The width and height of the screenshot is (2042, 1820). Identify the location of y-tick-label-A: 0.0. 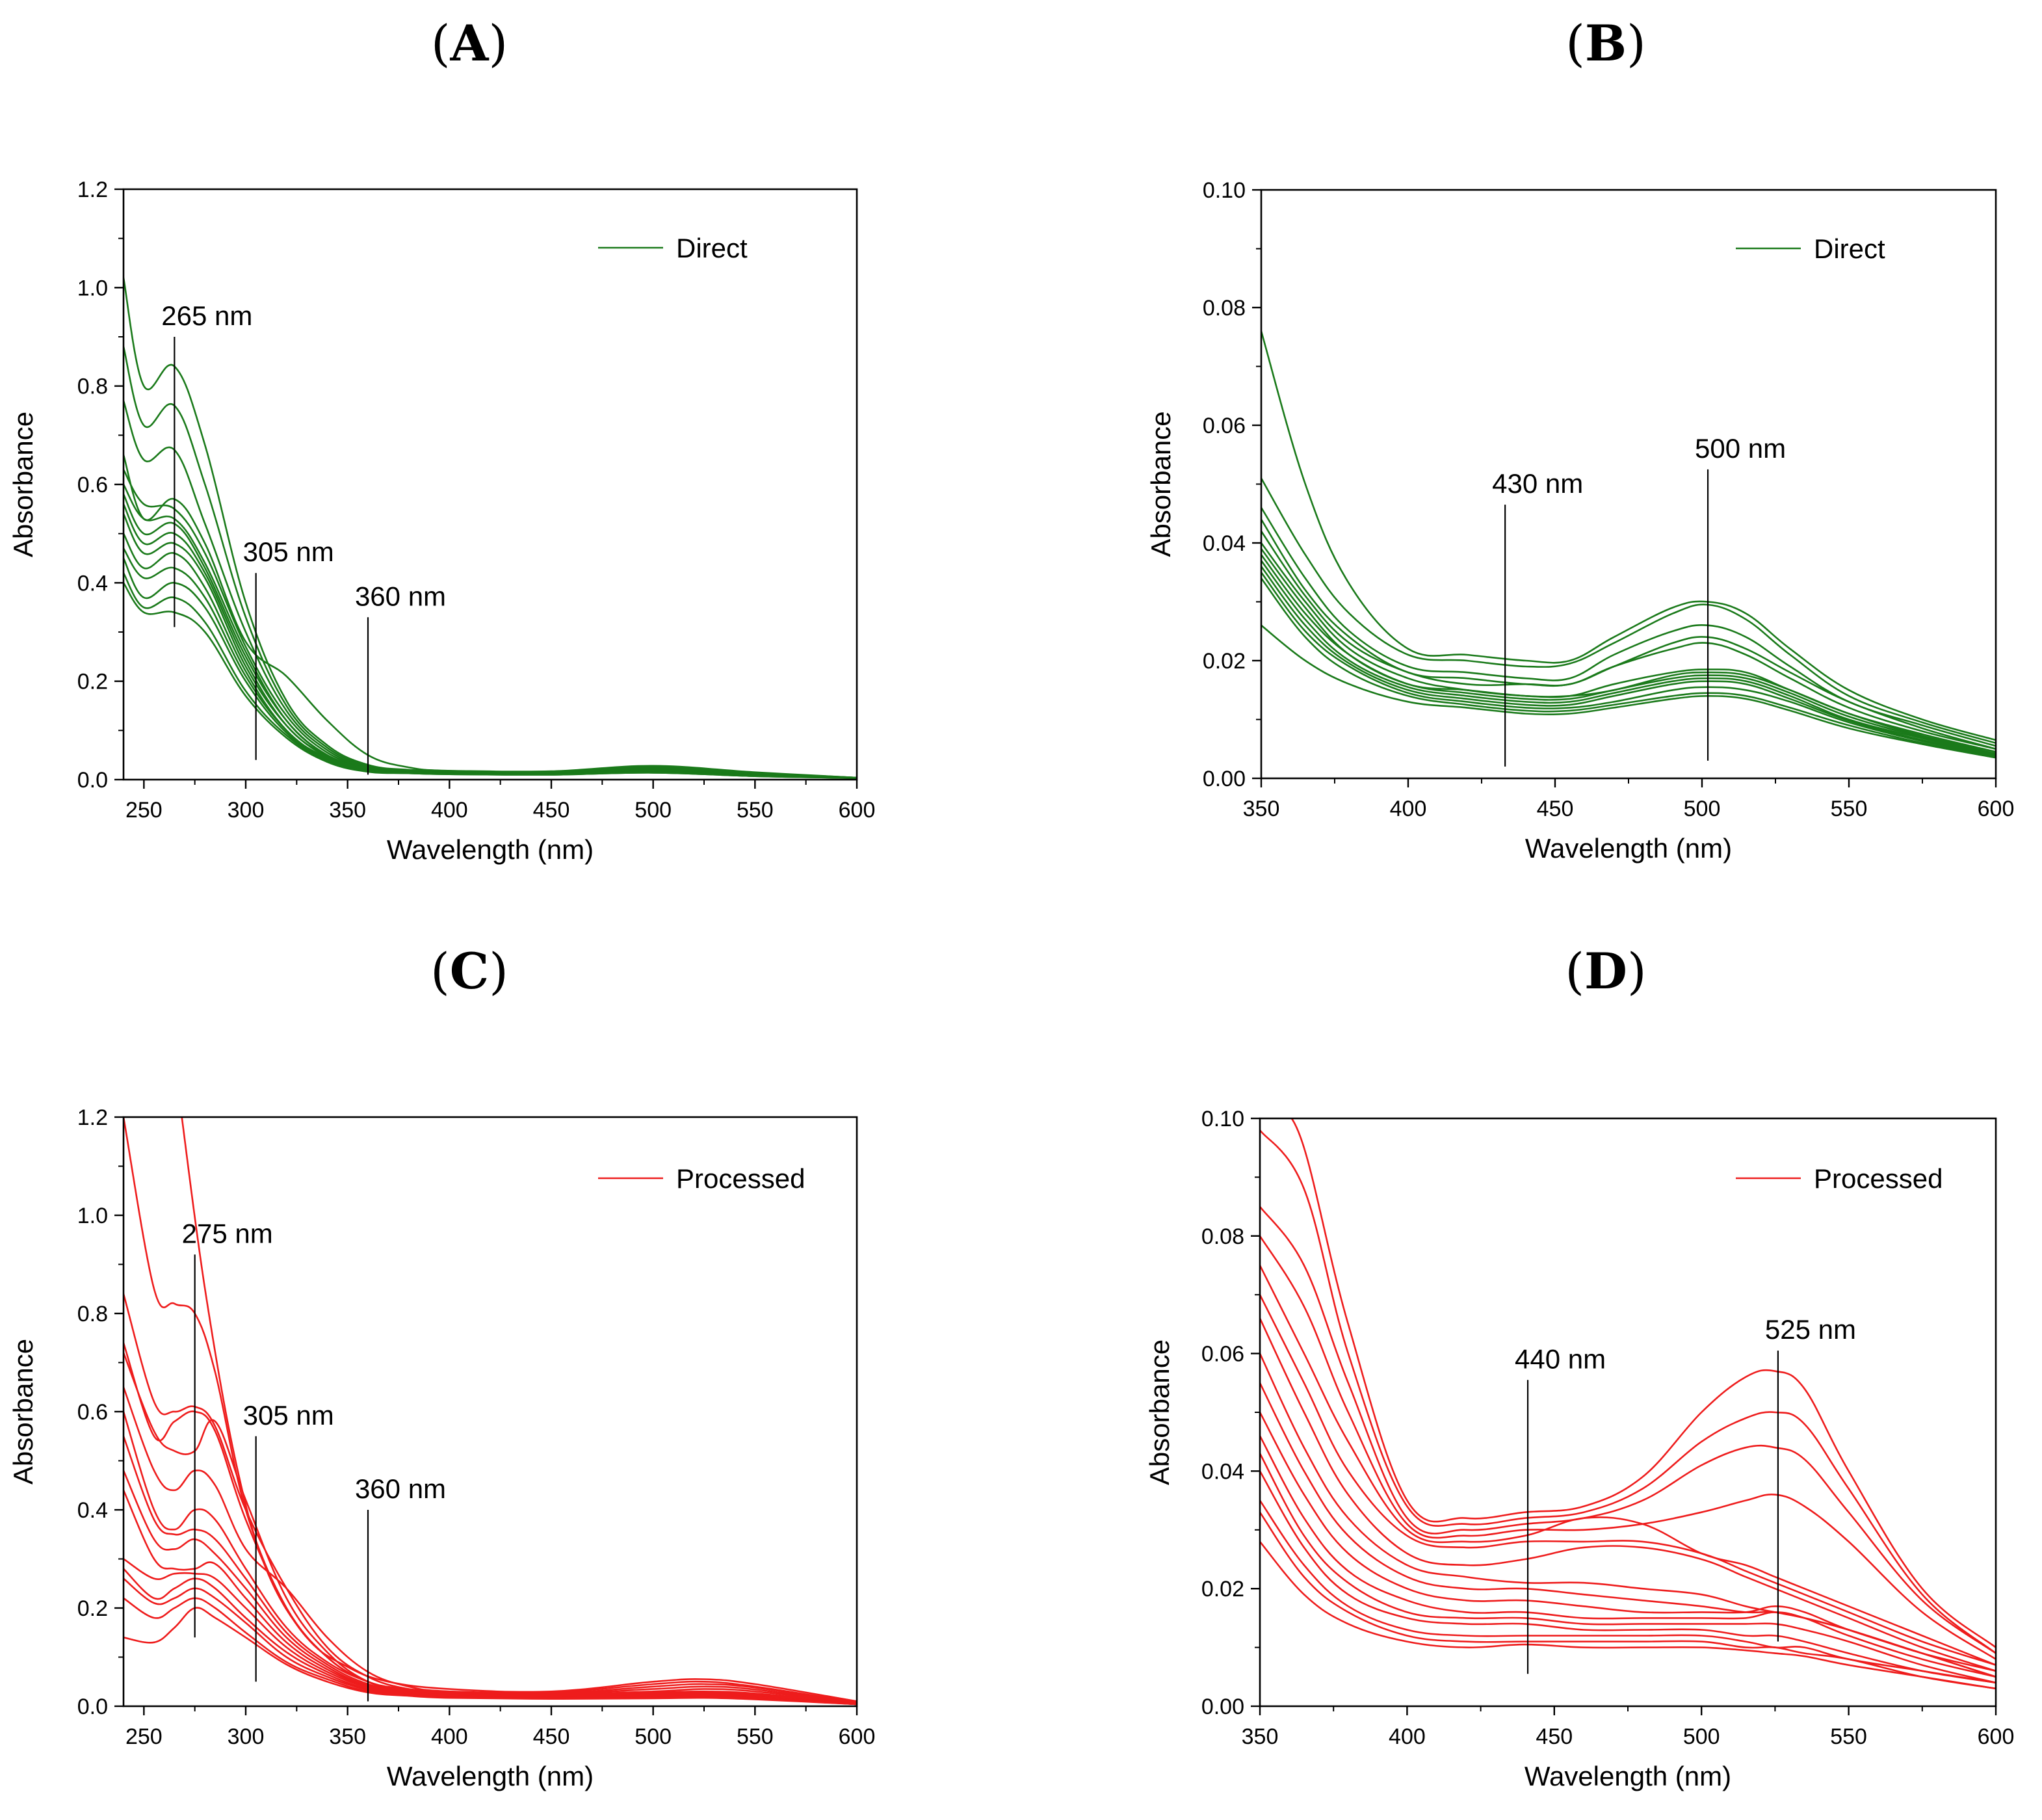
(92, 781).